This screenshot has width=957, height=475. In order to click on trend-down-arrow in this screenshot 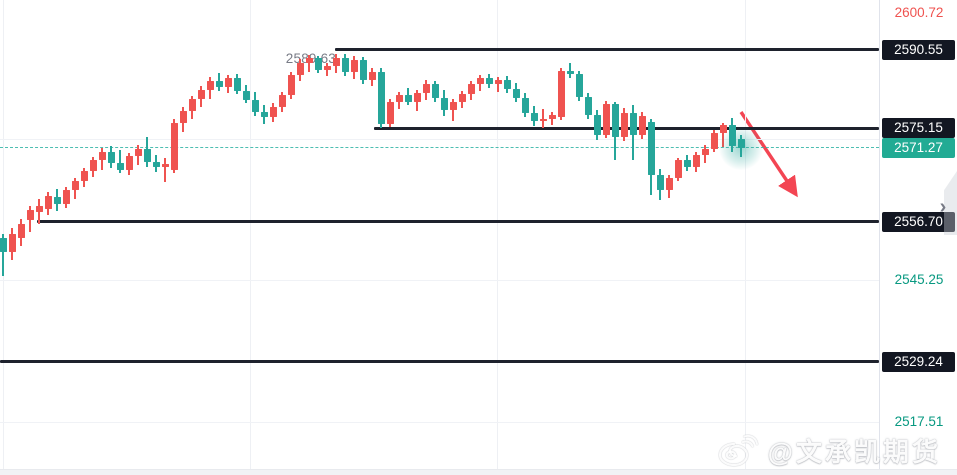, I will do `click(768, 154)`.